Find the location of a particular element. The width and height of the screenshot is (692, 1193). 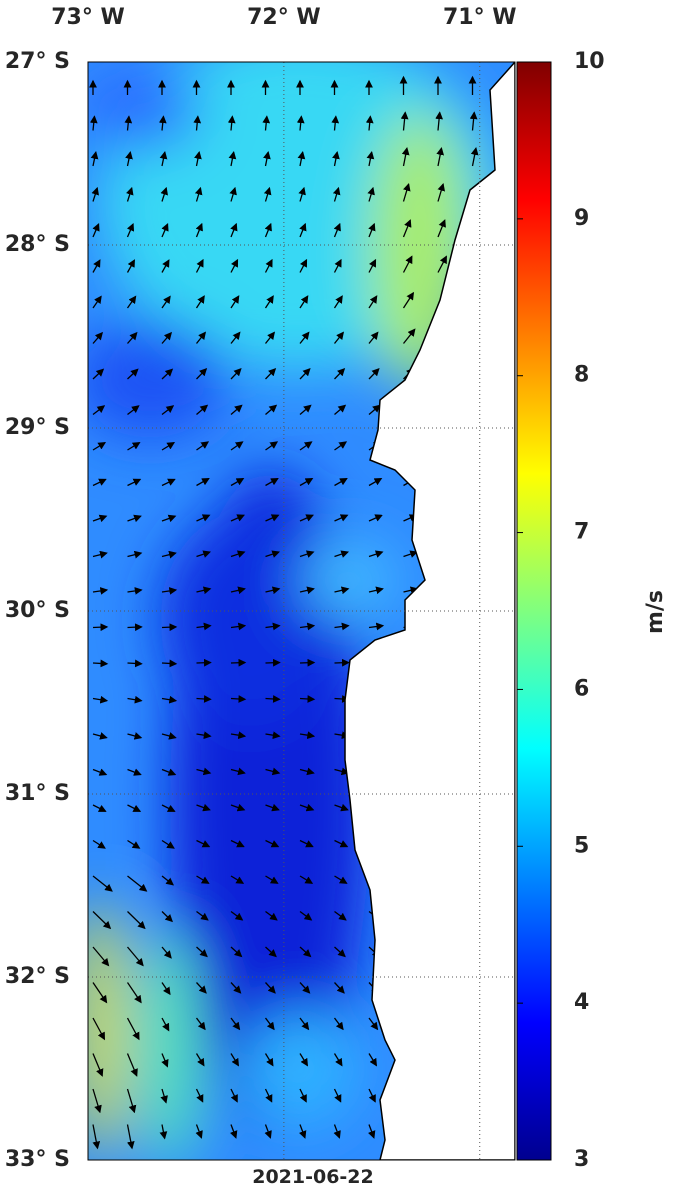

lat-tick-label: 33° S is located at coordinates (37, 1159).